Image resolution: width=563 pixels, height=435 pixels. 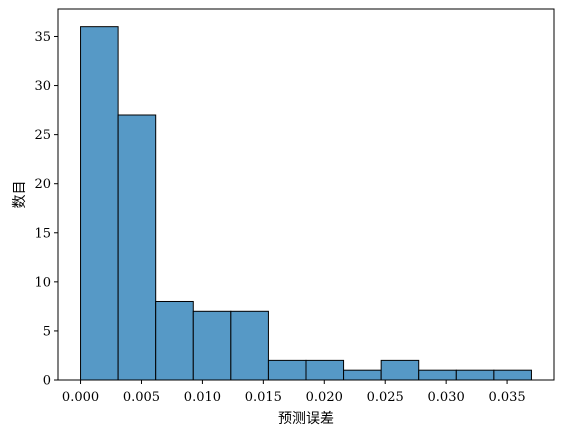 I want to click on x-tick-label: 0.000, so click(x=80, y=397).